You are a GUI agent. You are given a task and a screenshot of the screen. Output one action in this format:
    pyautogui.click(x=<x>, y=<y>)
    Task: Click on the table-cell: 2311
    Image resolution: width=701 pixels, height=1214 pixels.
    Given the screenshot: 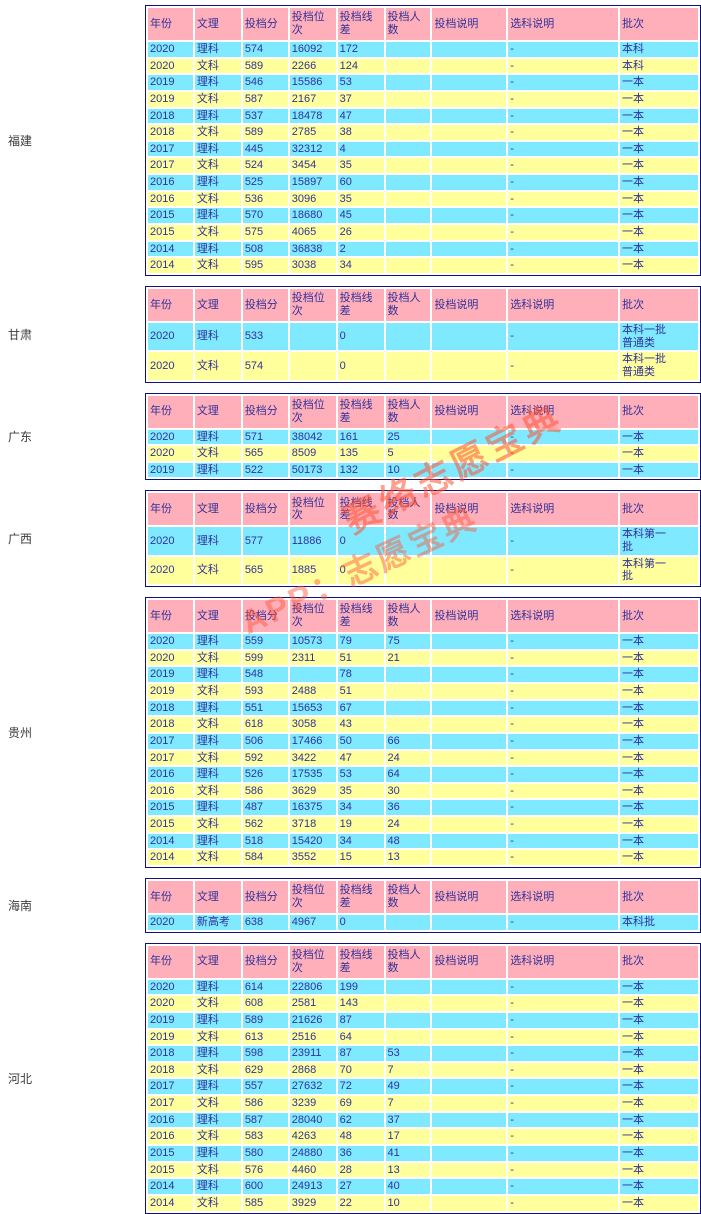 What is the action you would take?
    pyautogui.click(x=312, y=658)
    